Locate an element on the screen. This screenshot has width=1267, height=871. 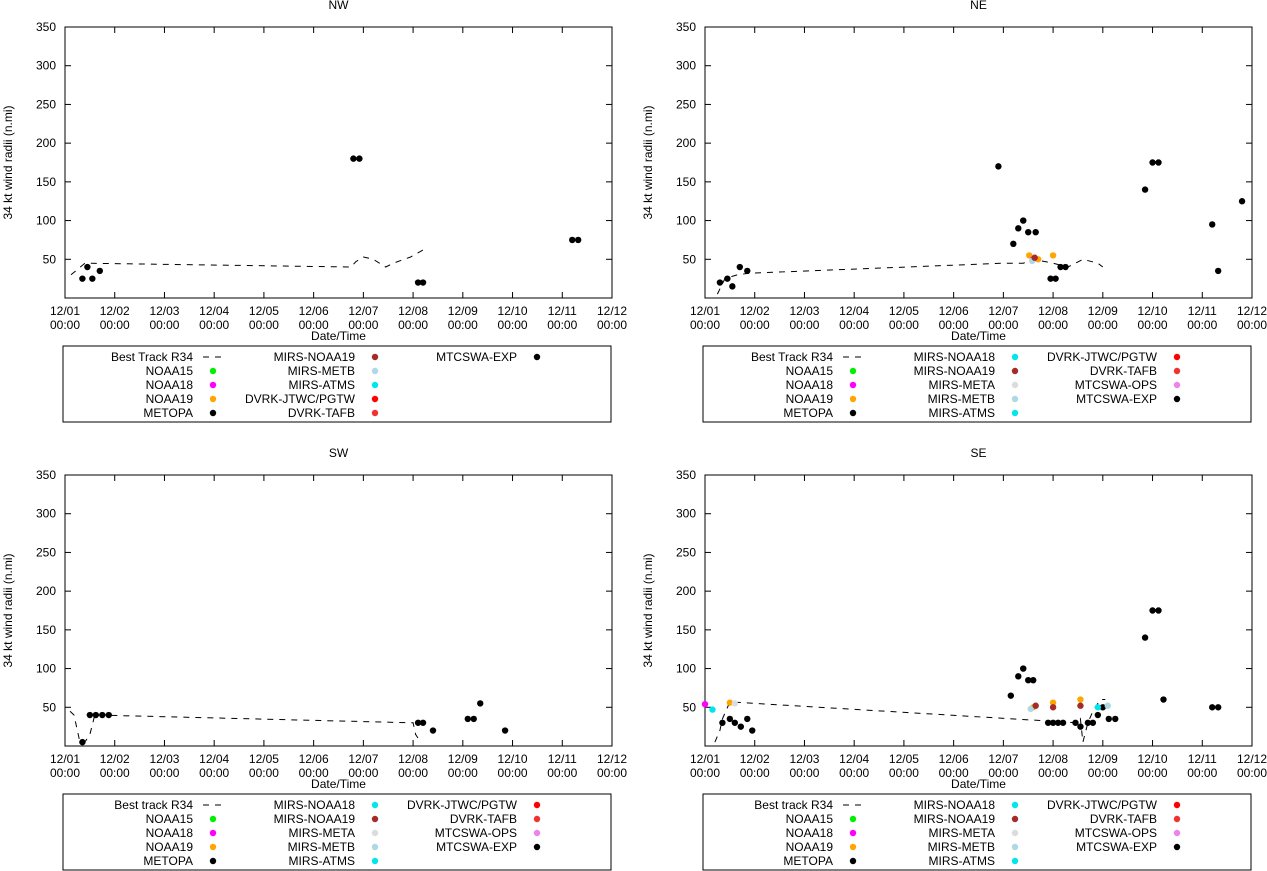
y-tick-label: 200 is located at coordinates (686, 591).